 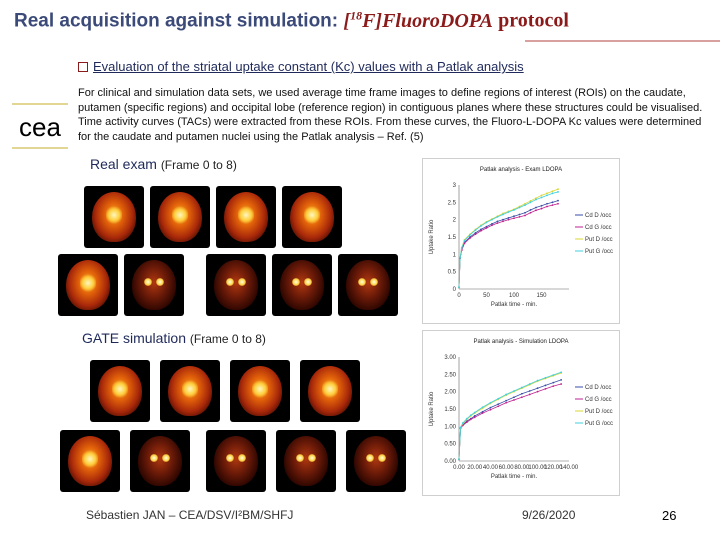 I want to click on logo-text: cea, so click(x=40, y=127).